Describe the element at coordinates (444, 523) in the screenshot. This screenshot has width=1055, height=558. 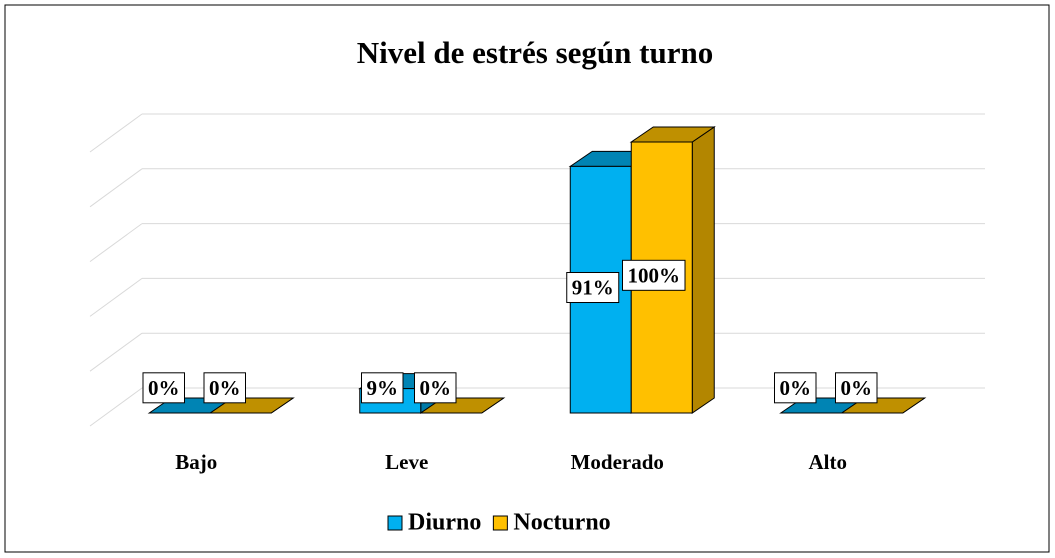
I see `legend-label: Diurno` at that location.